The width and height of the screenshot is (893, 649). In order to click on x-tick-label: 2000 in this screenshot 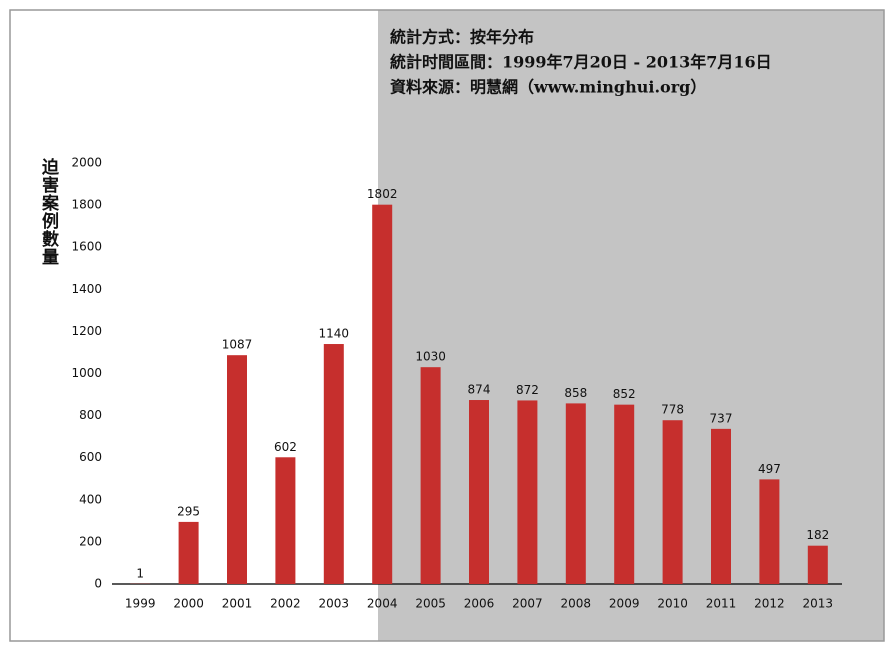, I will do `click(188, 604)`.